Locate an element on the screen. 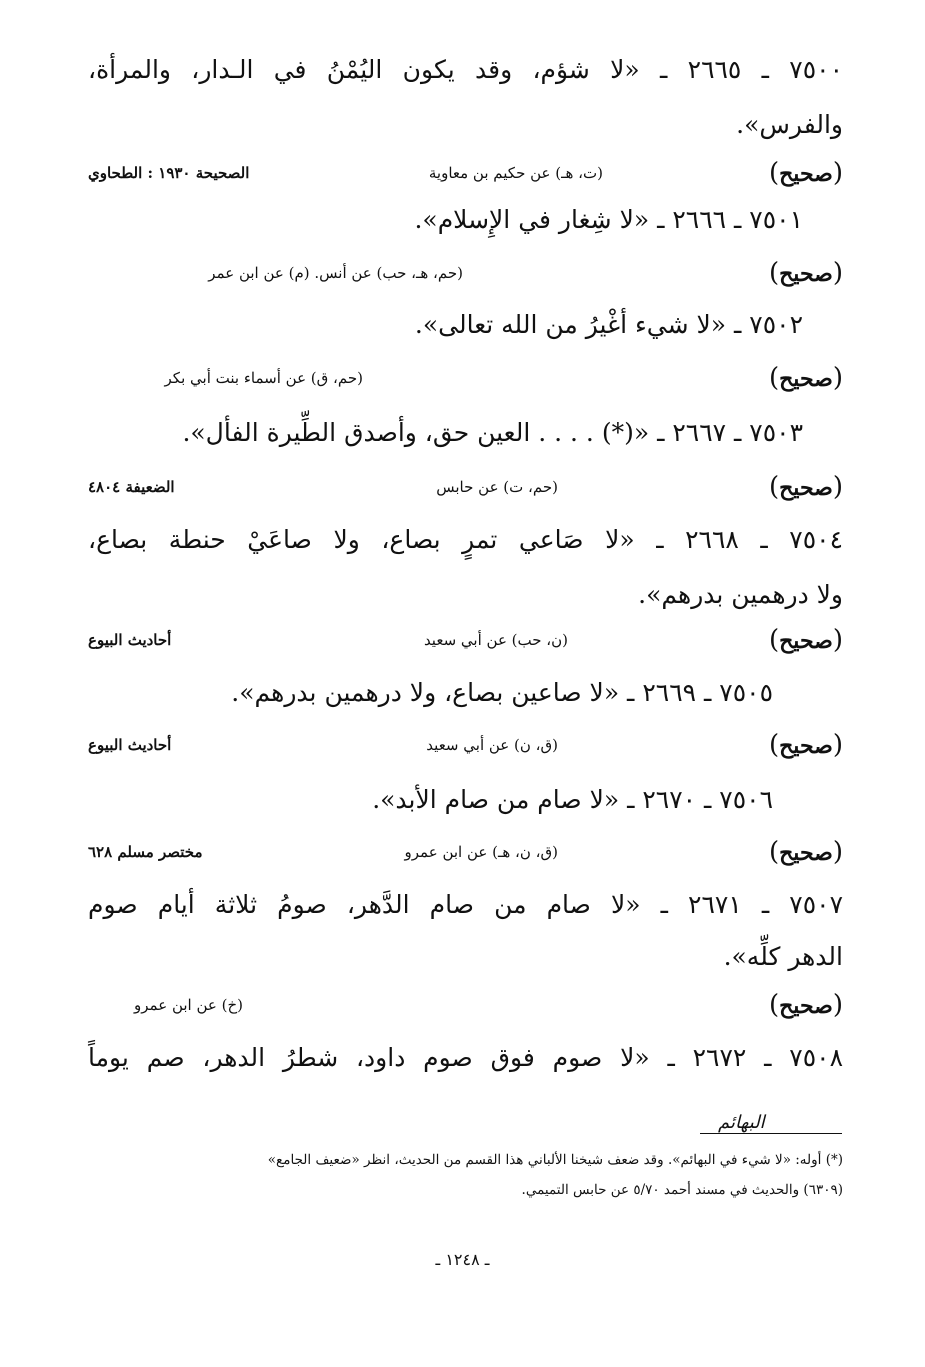 This screenshot has width=925, height=1367. handwritten-note: البهائم is located at coordinates (741, 1122).